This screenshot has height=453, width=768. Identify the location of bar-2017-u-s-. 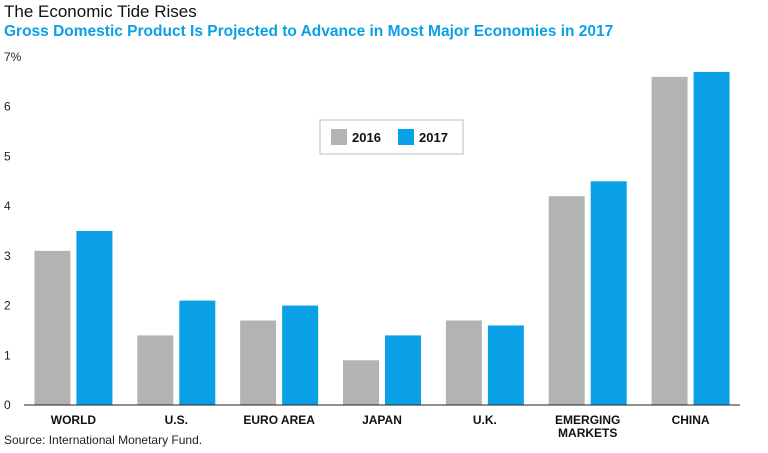
(197, 352).